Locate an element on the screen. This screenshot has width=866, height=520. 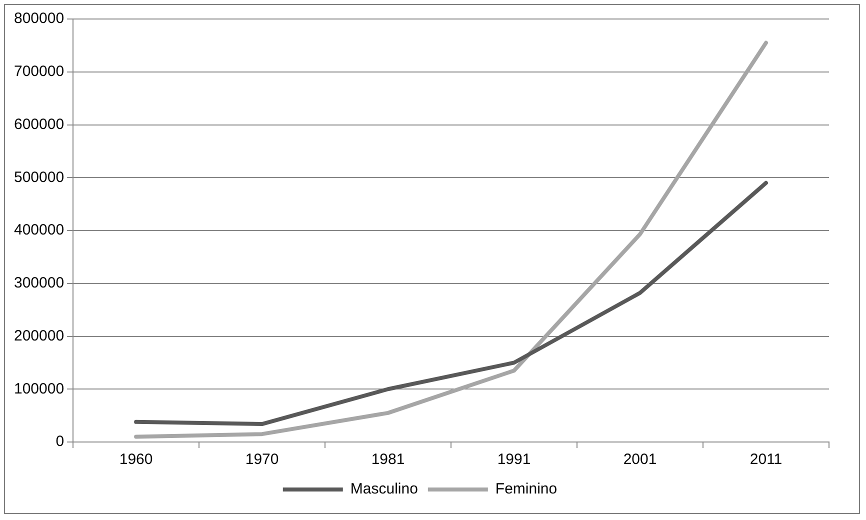
x-tick-label: 1960 is located at coordinates (136, 459).